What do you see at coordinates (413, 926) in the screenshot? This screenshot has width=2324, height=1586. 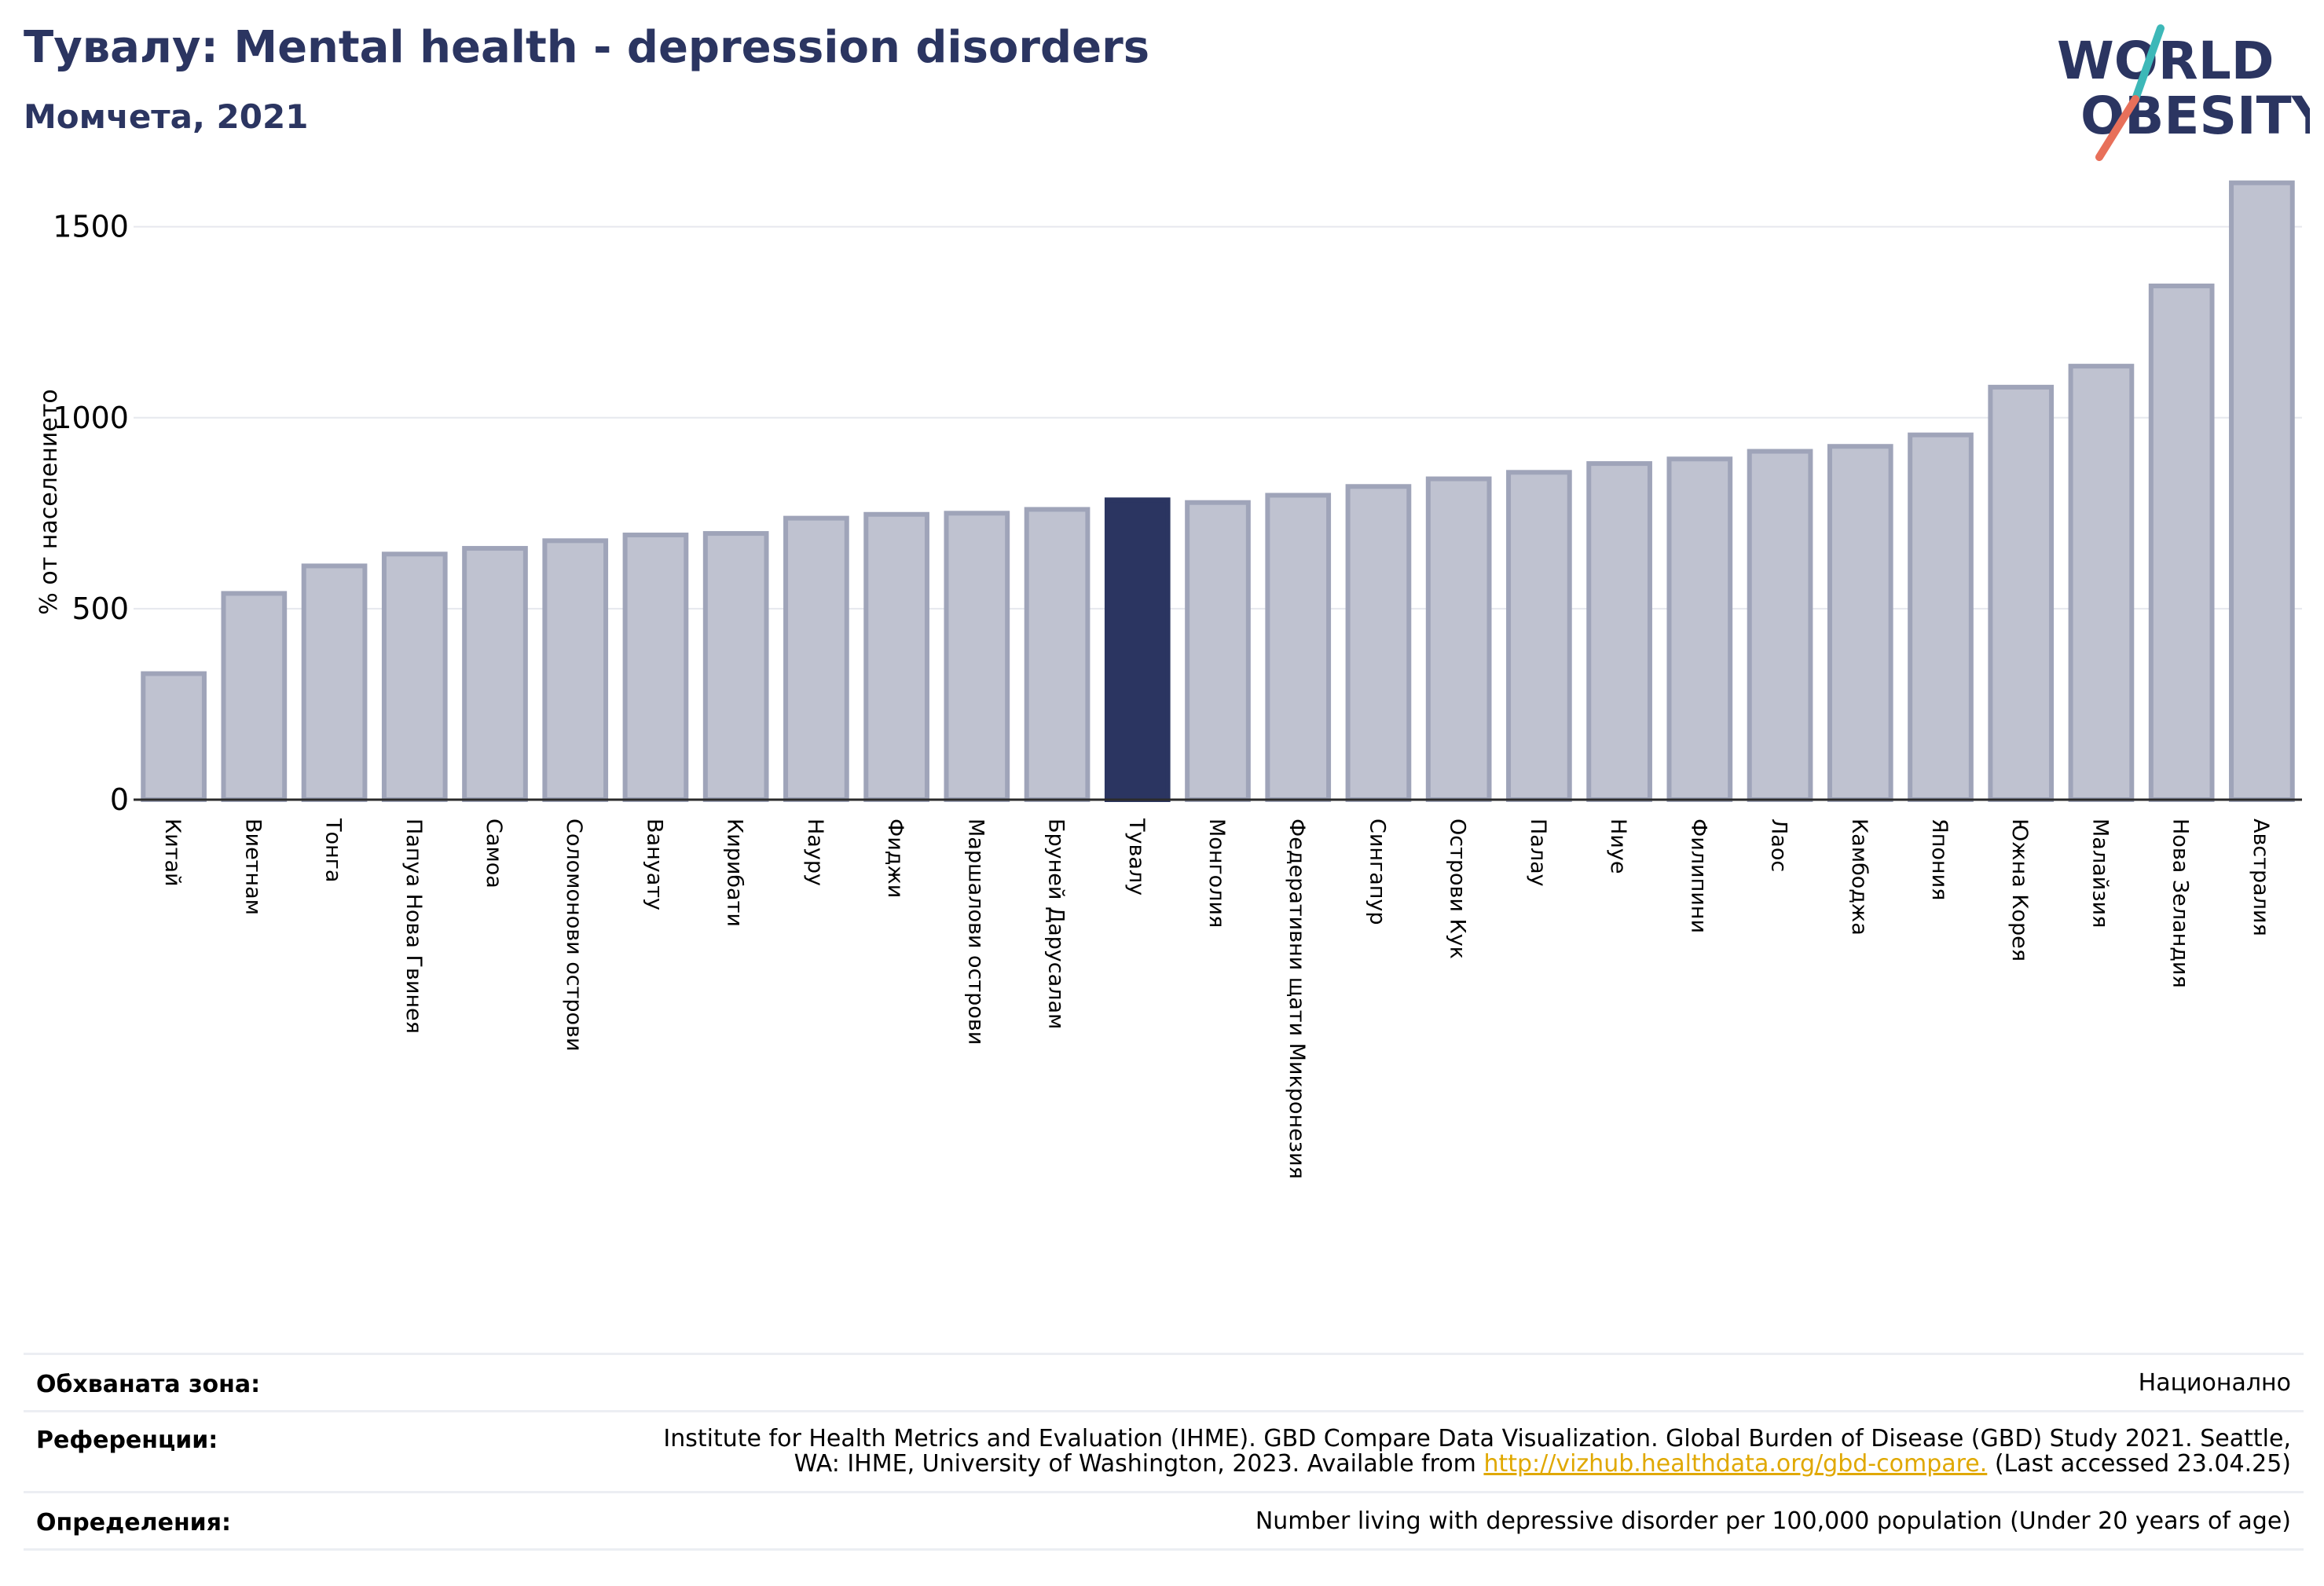 I see `x-tick-label: Папуа Нова Гвинея` at bounding box center [413, 926].